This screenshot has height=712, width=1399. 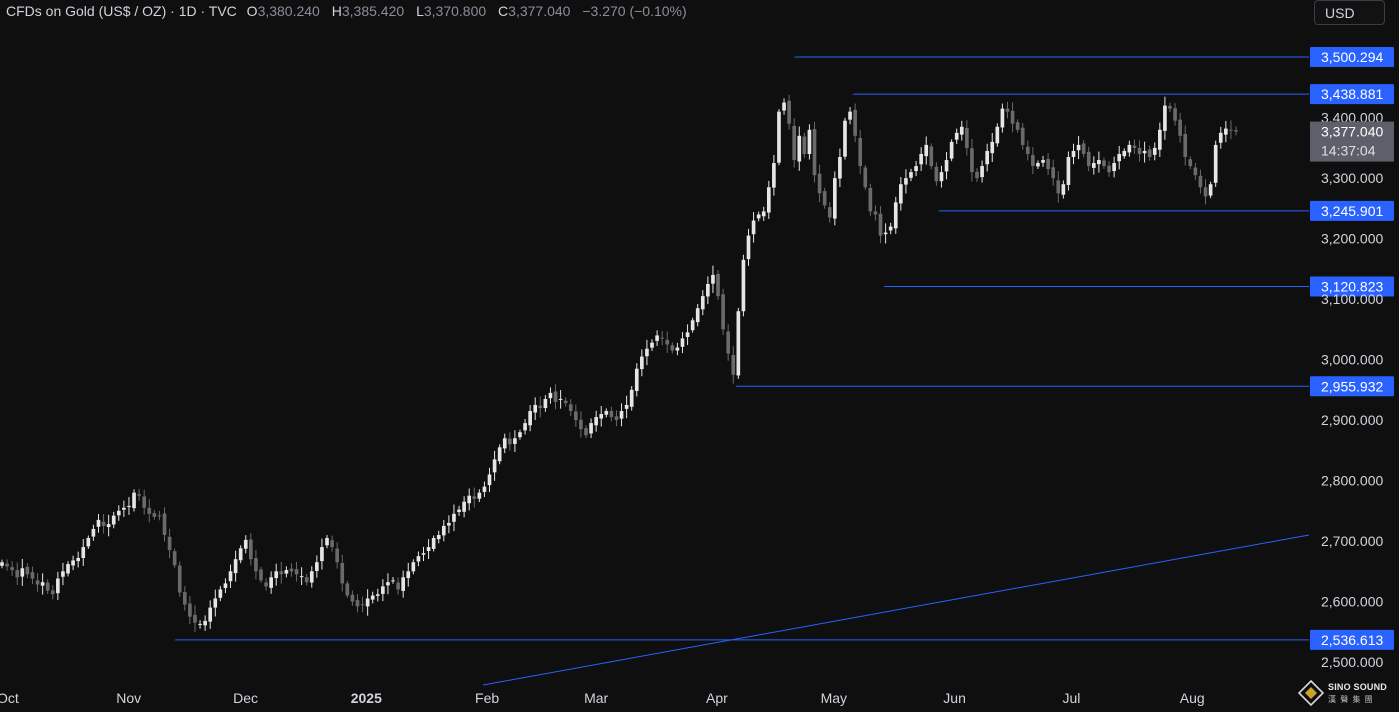 I want to click on symbol-title: CFDs on Gold (US$ / OZ) · 1D · TVC, so click(x=121, y=11).